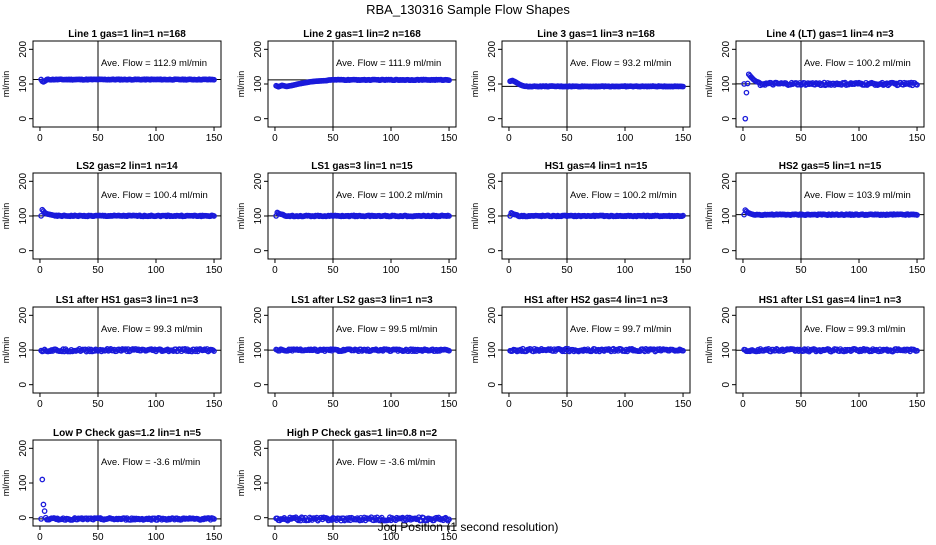 The height and width of the screenshot is (545, 936). What do you see at coordinates (127, 433) in the screenshot?
I see `panel-title: Low P Check gas=1.2 lin=1 n=5` at bounding box center [127, 433].